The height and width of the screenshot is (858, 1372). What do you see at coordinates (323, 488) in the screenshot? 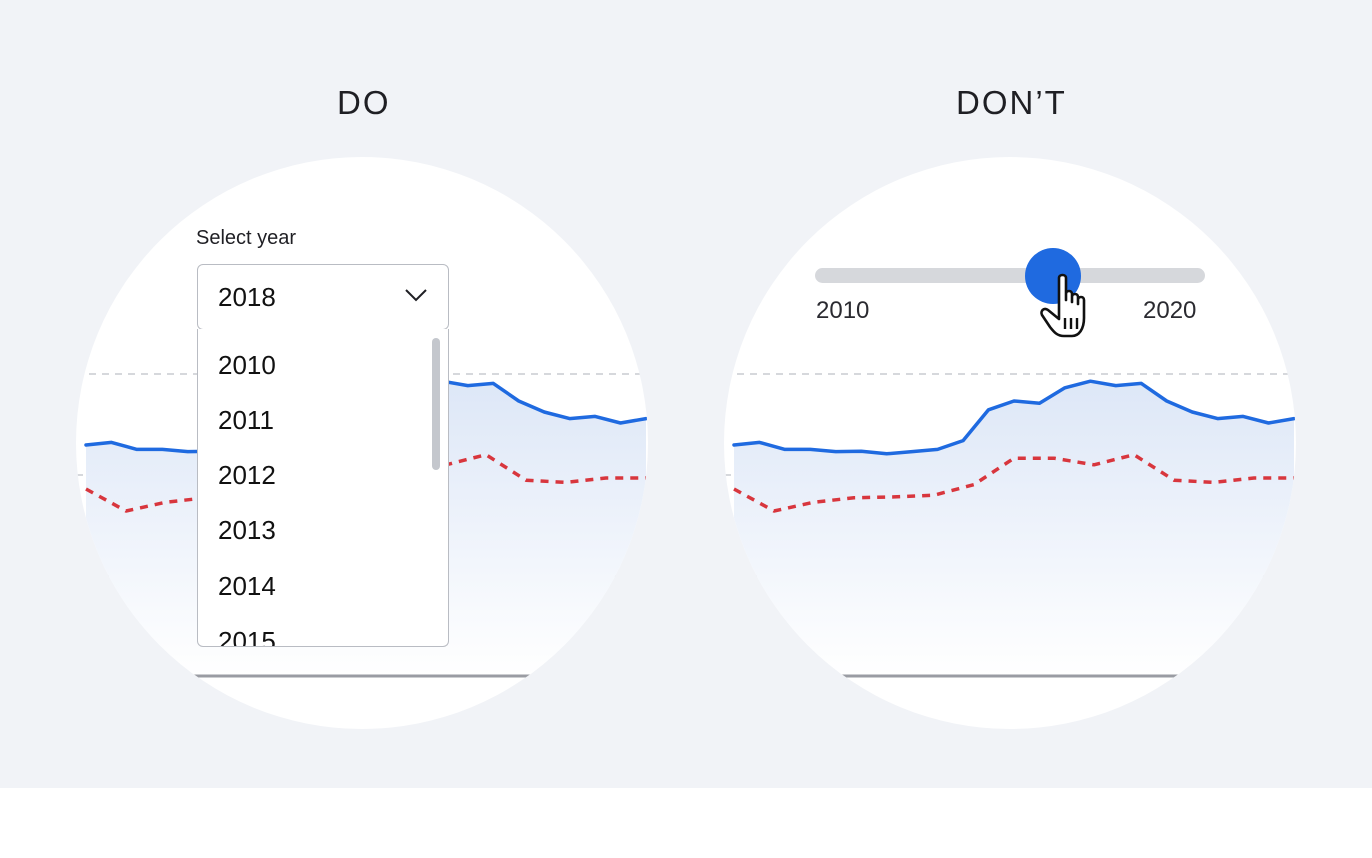
I see `year-dropdown-list: 2010 2011 2012 2013 2014 2015` at bounding box center [323, 488].